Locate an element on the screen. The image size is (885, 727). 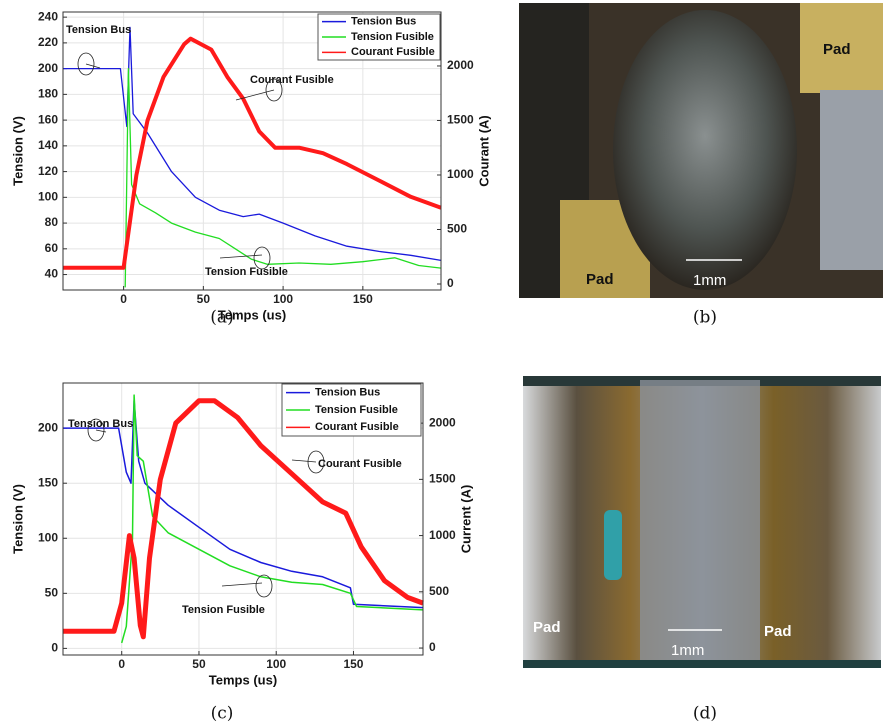
y-tick-label: 240 is located at coordinates (48, 16).